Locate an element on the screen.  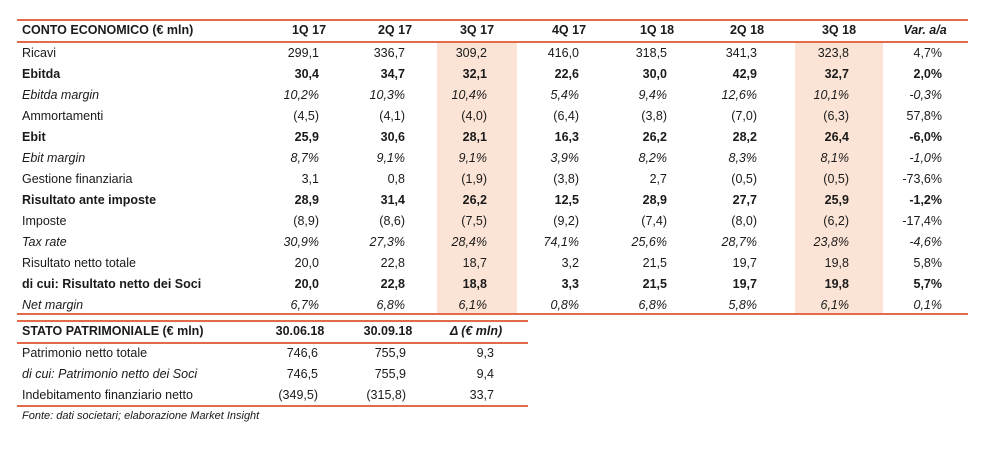
table-cell: 31,4 is located at coordinates (392, 200).